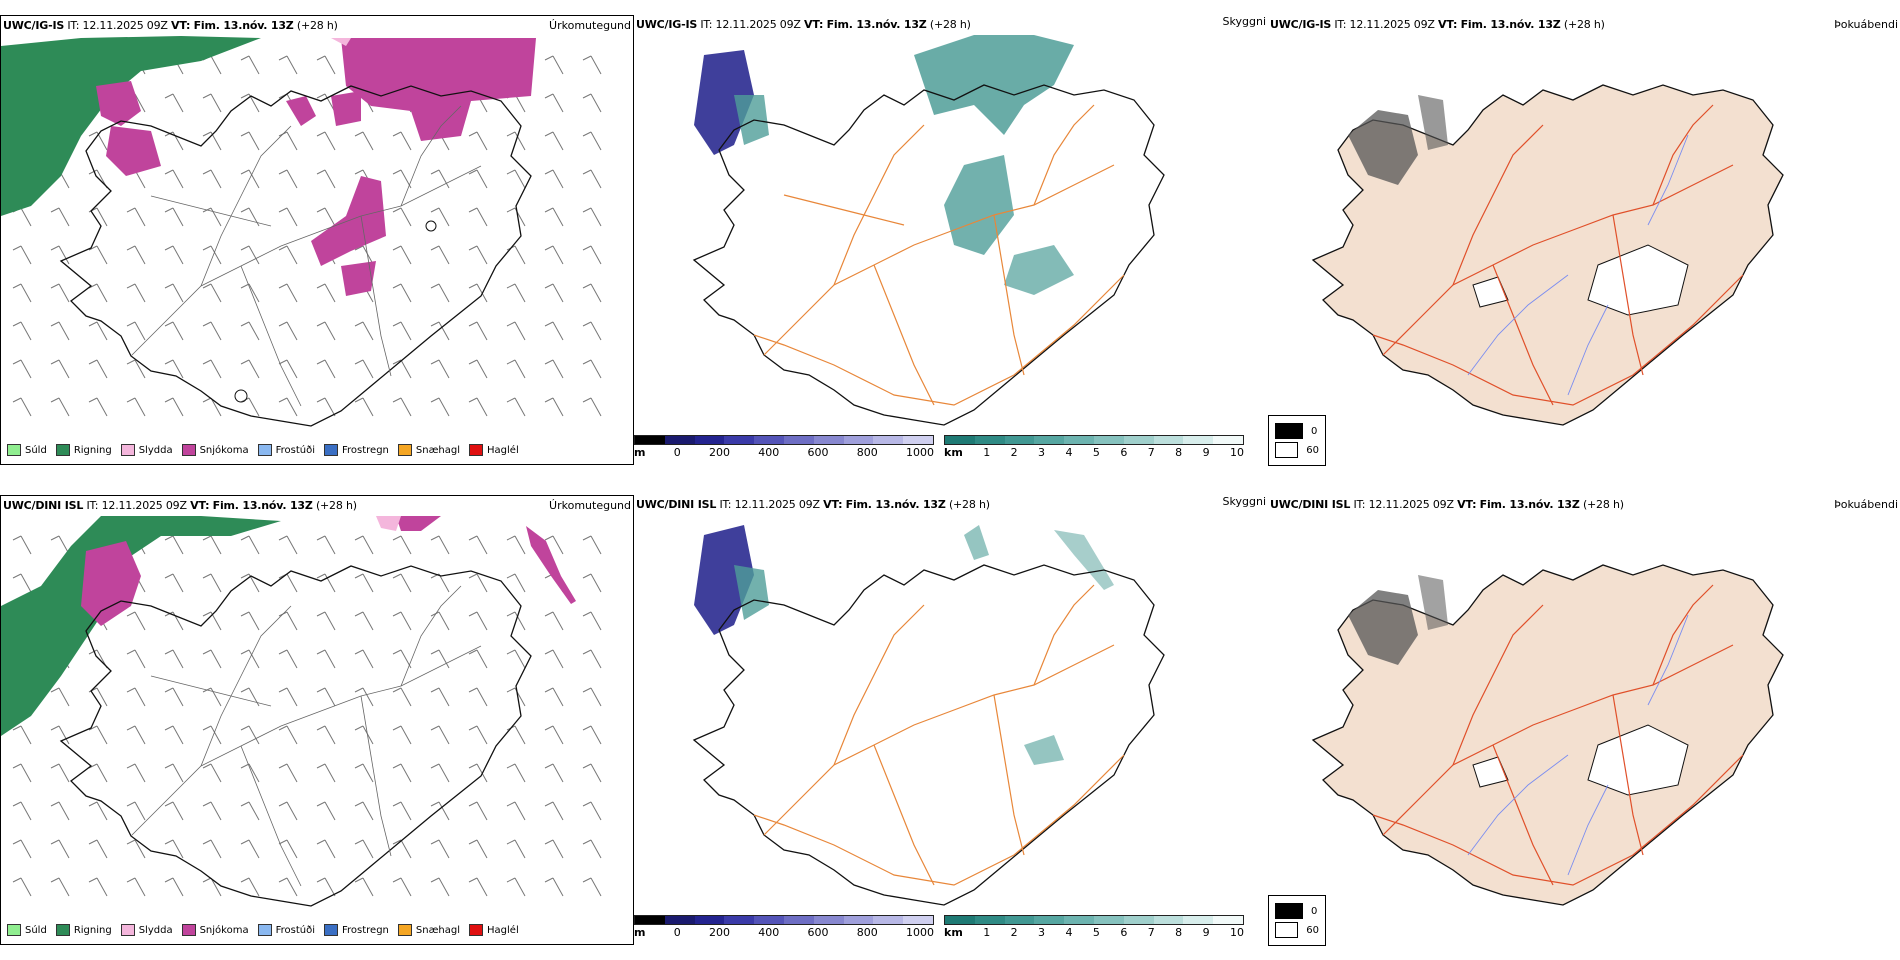 Image resolution: width=1900 pixels, height=960 pixels. What do you see at coordinates (987, 452) in the screenshot?
I see `colorbar-tick: 1` at bounding box center [987, 452].